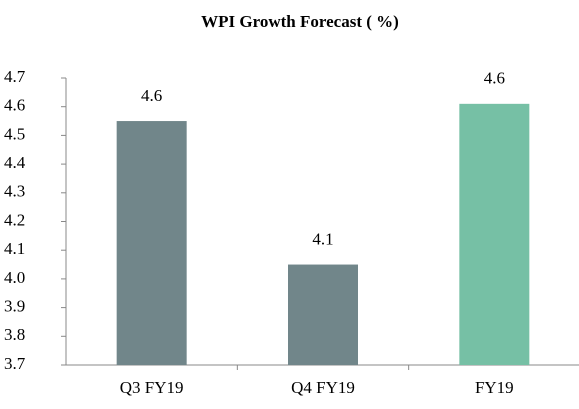 This screenshot has width=579, height=409. I want to click on y-tick-label: 4.5, so click(14, 133).